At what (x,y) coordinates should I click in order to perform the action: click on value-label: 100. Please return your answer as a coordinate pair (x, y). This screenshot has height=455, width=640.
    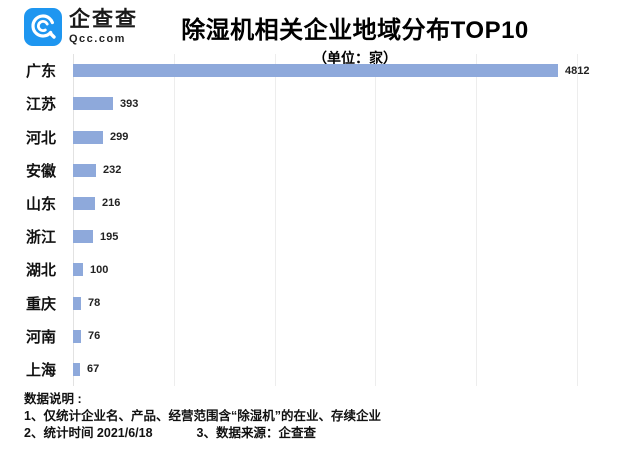
    Looking at the image, I should click on (99, 269).